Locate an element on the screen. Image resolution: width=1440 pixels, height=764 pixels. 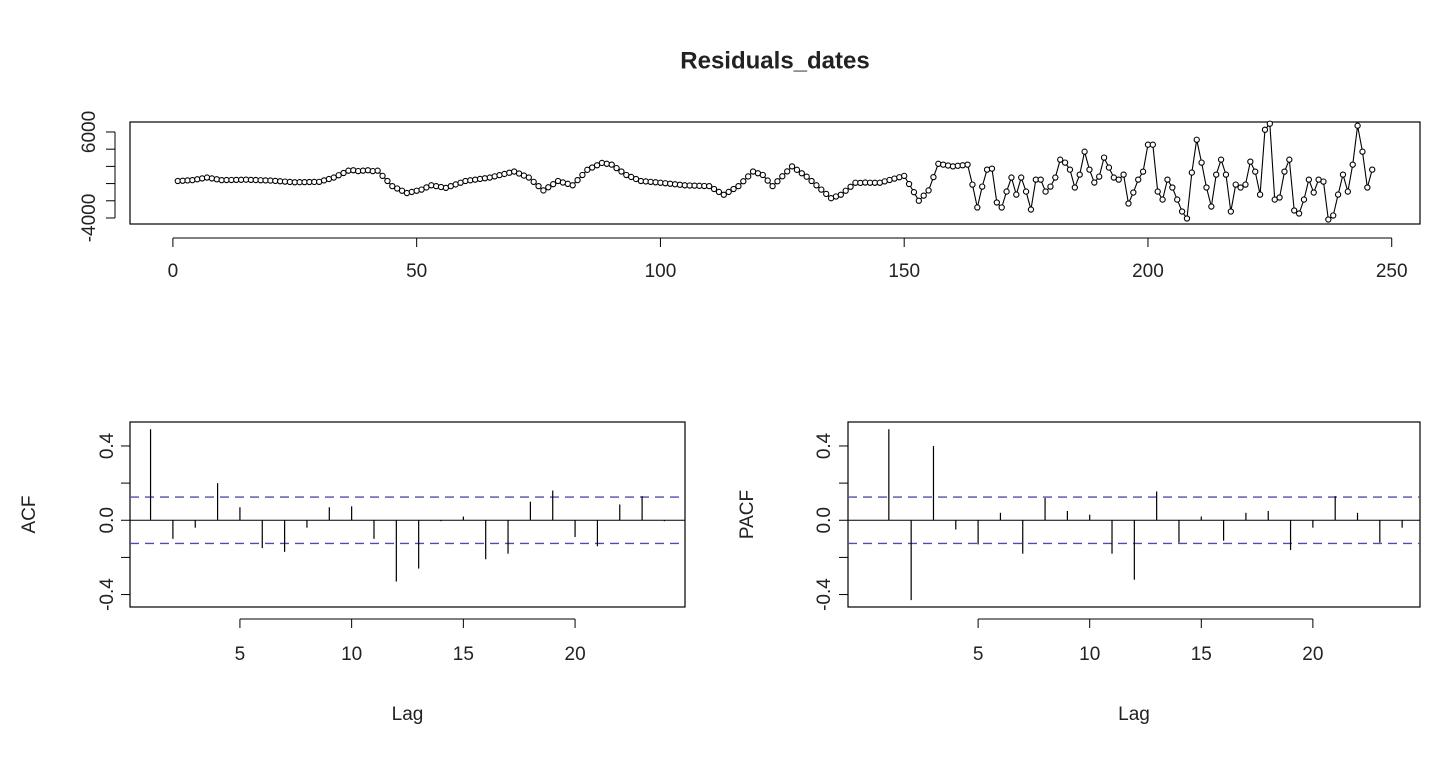
y-axis-label: ACF is located at coordinates (29, 515).